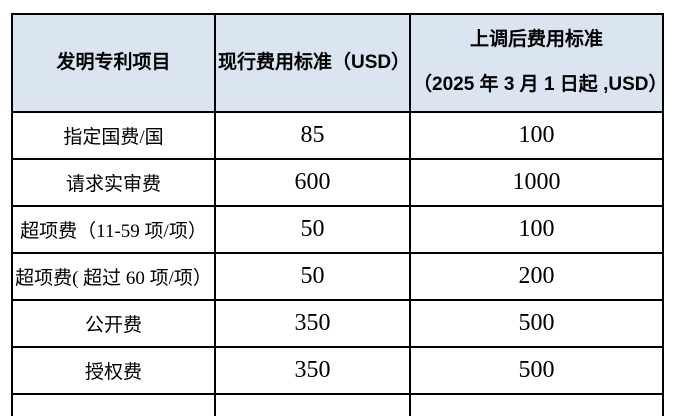  I want to click on cell-adjusted-fee: 200, so click(536, 276).